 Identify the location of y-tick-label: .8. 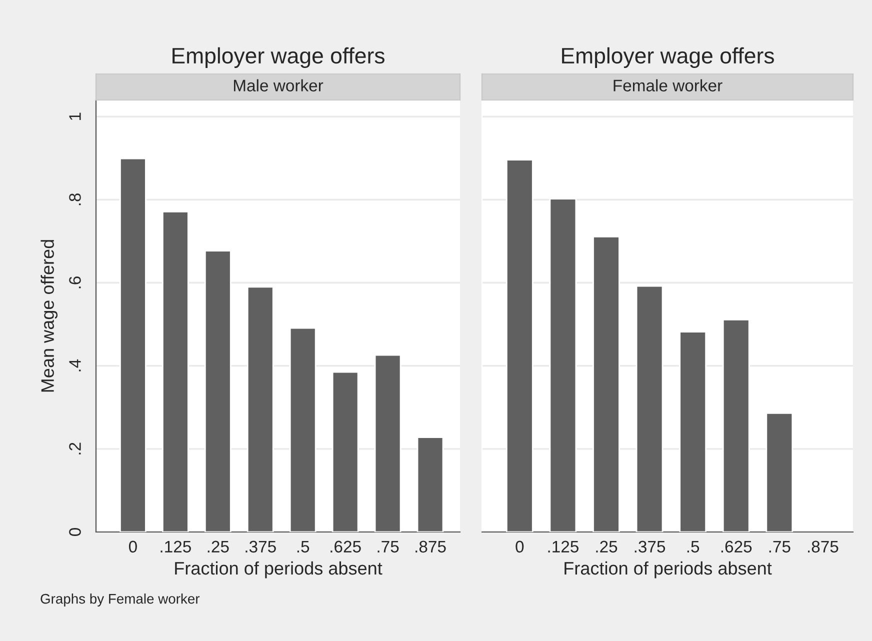
(75, 199).